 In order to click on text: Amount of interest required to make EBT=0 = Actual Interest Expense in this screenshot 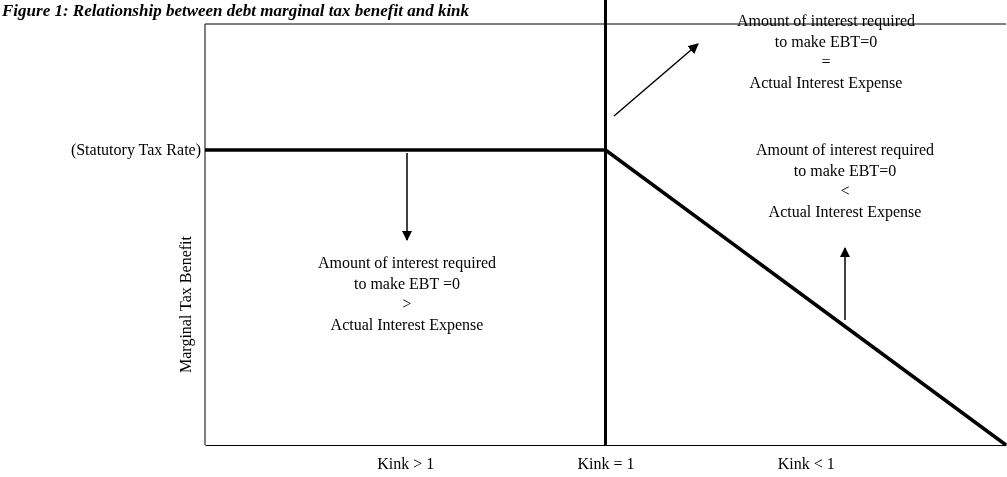, I will do `click(826, 52)`.